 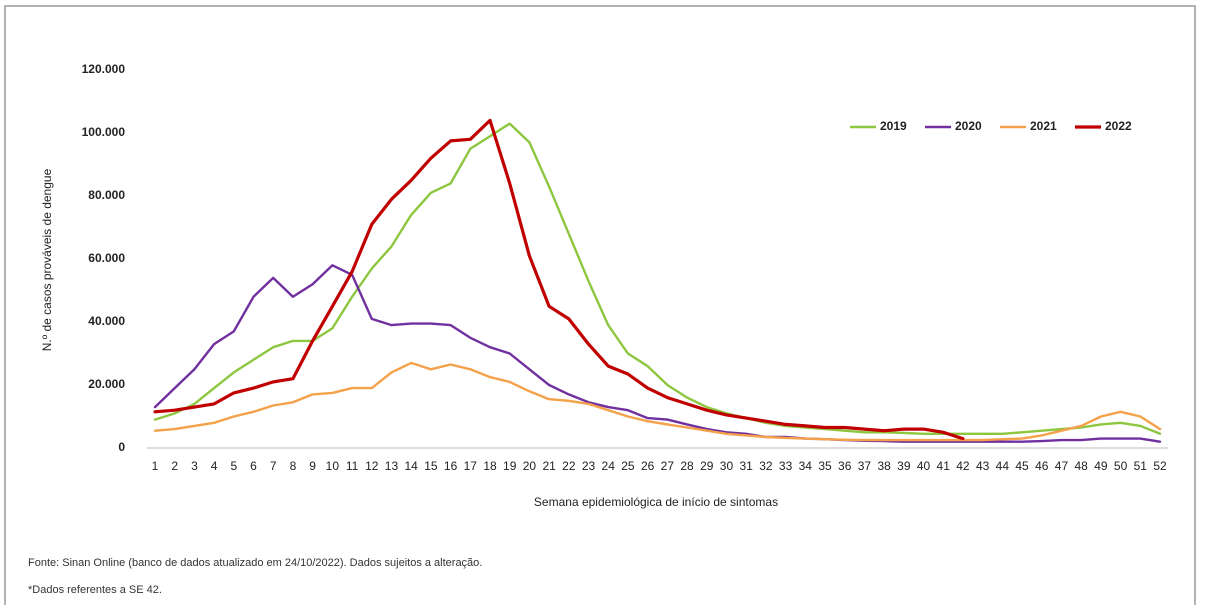 What do you see at coordinates (106, 258) in the screenshot?
I see `y-tick-label: 60.000` at bounding box center [106, 258].